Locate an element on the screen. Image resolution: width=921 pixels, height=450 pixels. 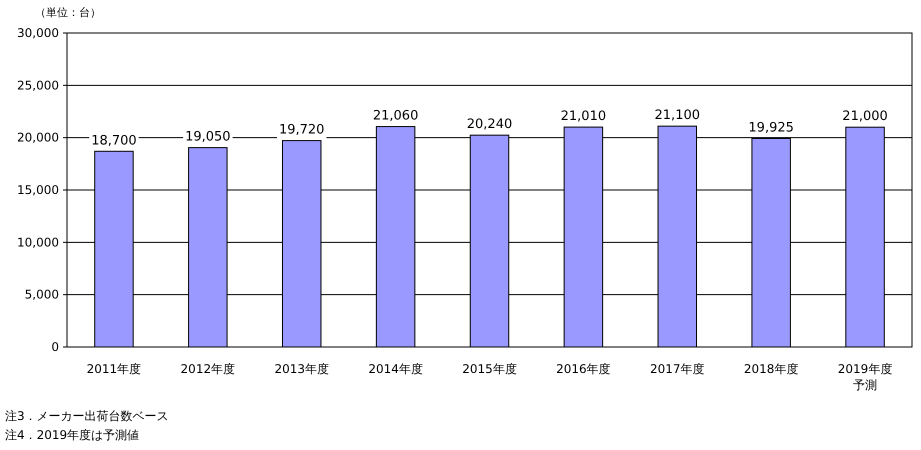
y-tick-label: 0 is located at coordinates (55, 347).